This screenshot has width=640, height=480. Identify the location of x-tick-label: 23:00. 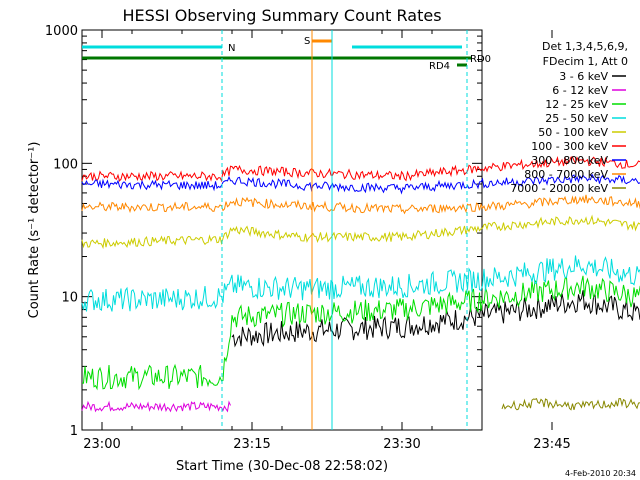
(101, 444).